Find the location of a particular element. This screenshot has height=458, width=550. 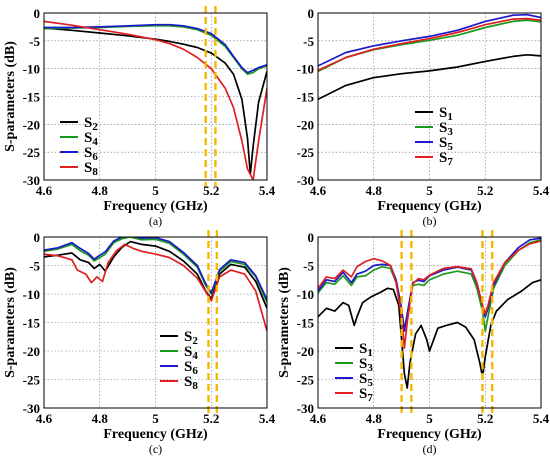

series-line-S4 is located at coordinates (155, 270).